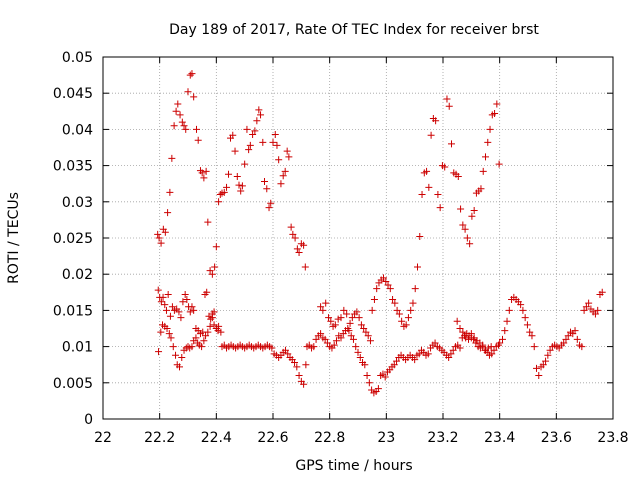  What do you see at coordinates (14, 238) in the screenshot?
I see `y-axis-title: ROTI / TECUs` at bounding box center [14, 238].